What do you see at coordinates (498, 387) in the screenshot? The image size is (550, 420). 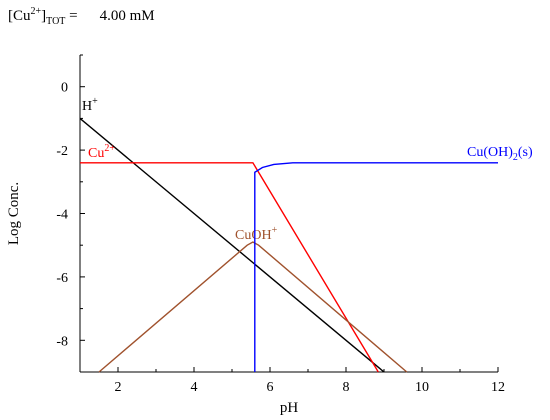 I see `x-tick-label: 12` at bounding box center [498, 387].